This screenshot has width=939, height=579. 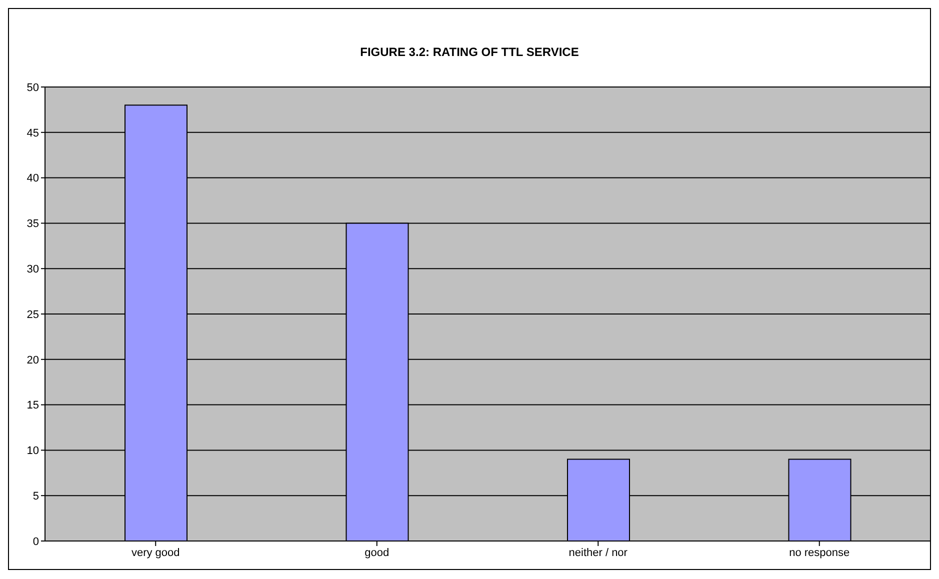 What do you see at coordinates (35, 542) in the screenshot?
I see `y-tick-label: 0` at bounding box center [35, 542].